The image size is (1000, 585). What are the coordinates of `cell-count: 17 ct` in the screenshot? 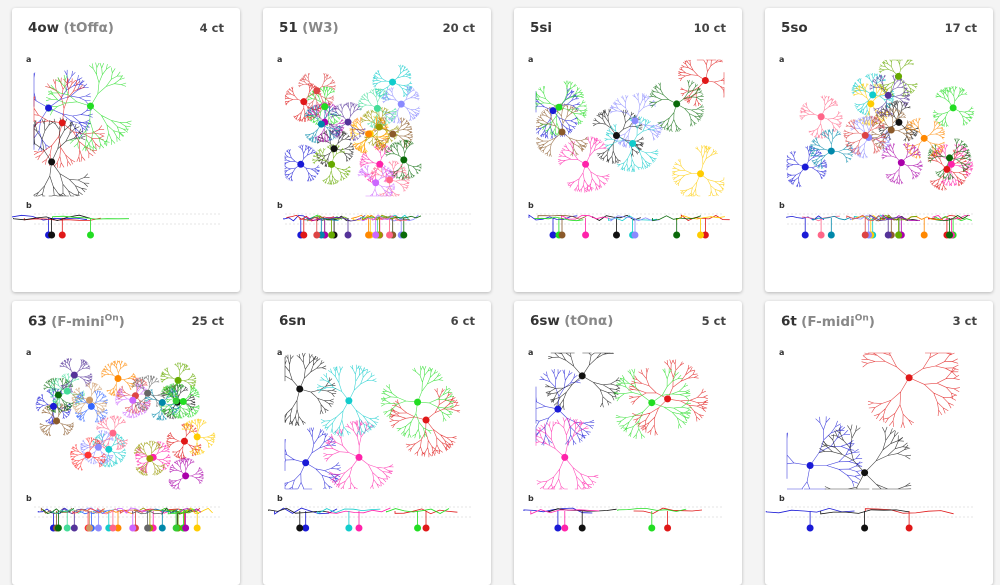 It's located at (961, 28).